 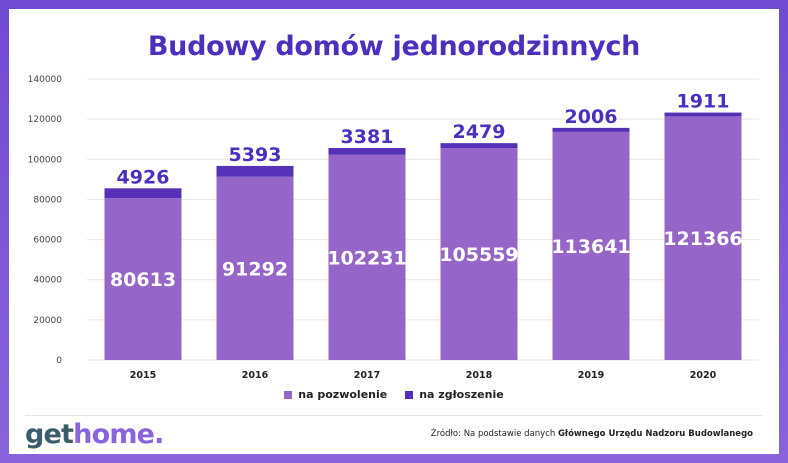 I want to click on y-tick-label: 20000, so click(x=47, y=321).